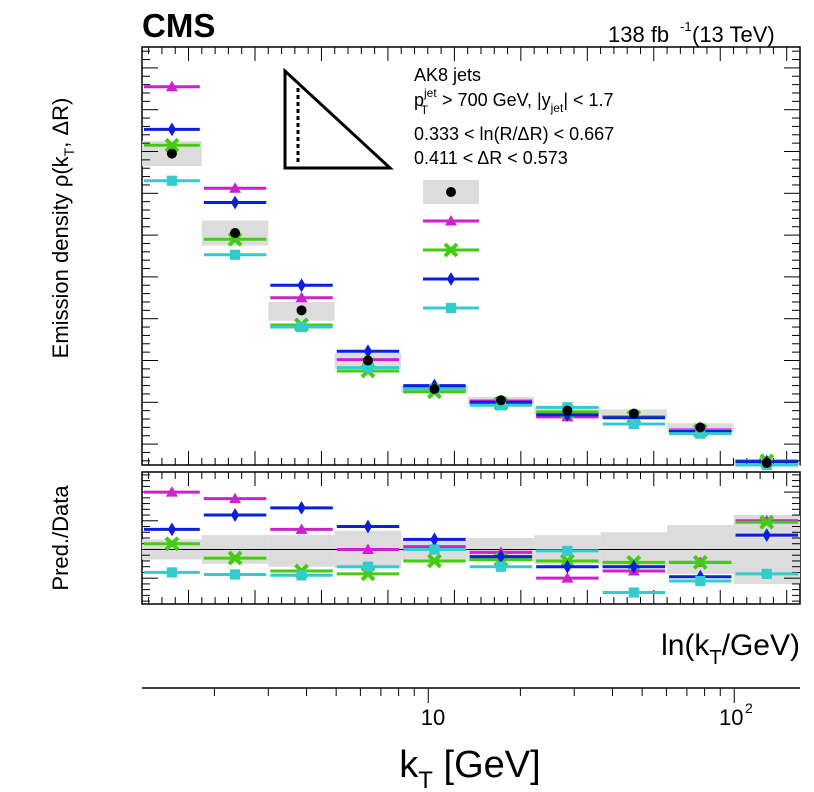 The height and width of the screenshot is (792, 814). Describe the element at coordinates (419, 100) in the screenshot. I see `annotation-pt-p: p` at that location.